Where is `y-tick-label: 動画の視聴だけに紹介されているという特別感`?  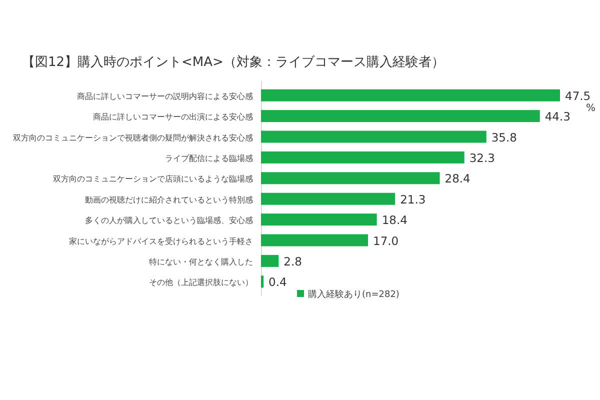 y-tick-label: 動画の視聴だけに紹介されているという特別感 is located at coordinates (169, 199).